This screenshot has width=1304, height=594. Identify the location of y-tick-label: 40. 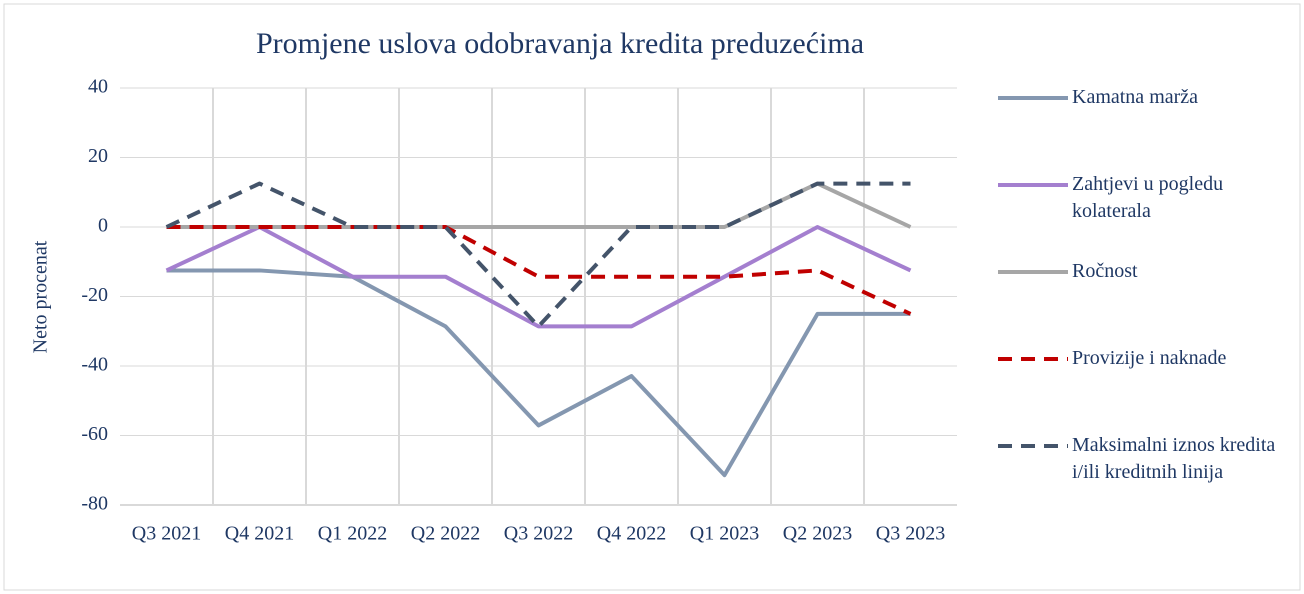
(98, 87).